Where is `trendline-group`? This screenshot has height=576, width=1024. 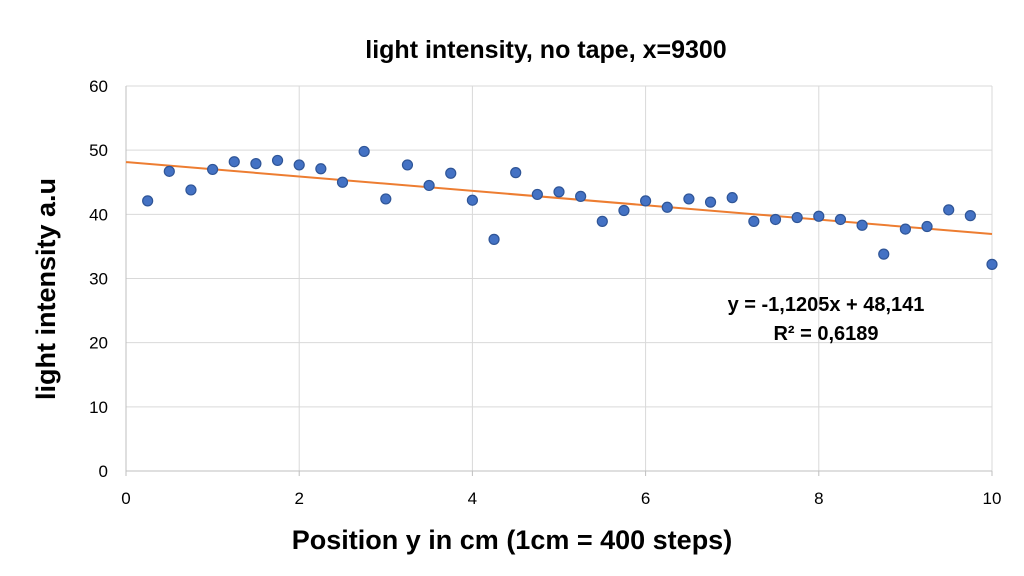 trendline-group is located at coordinates (559, 198).